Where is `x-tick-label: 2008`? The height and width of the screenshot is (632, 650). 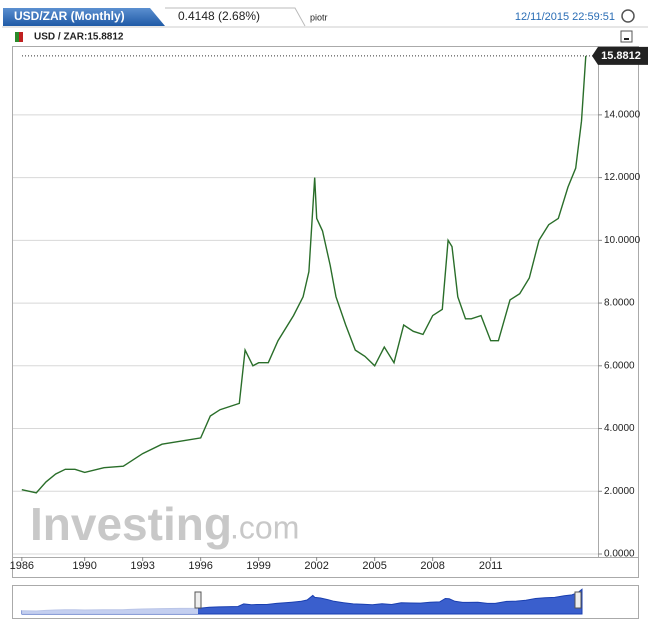 x-tick-label: 2008 is located at coordinates (432, 566).